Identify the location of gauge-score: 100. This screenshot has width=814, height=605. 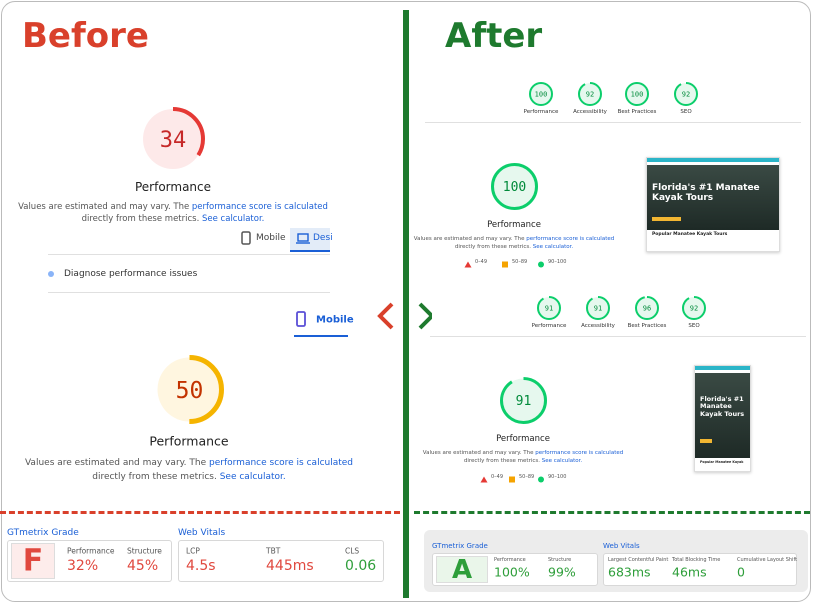
(637, 95).